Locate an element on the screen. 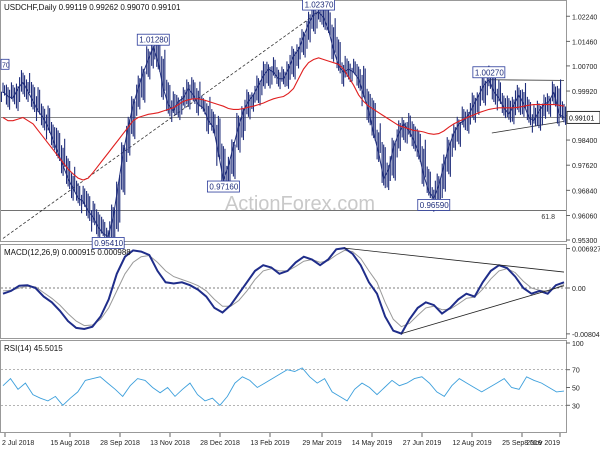 The image size is (600, 450). price-annotation-label: 0.95410 is located at coordinates (108, 243).